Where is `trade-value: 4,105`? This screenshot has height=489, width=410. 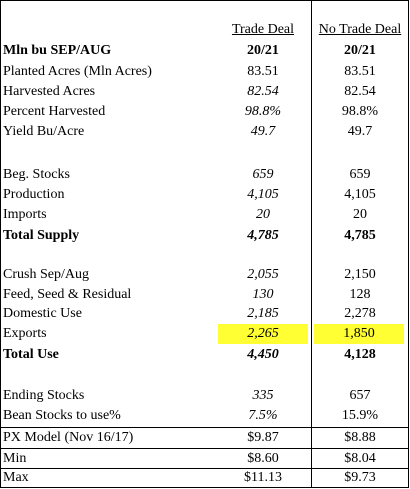
trade-value: 4,105 is located at coordinates (263, 194).